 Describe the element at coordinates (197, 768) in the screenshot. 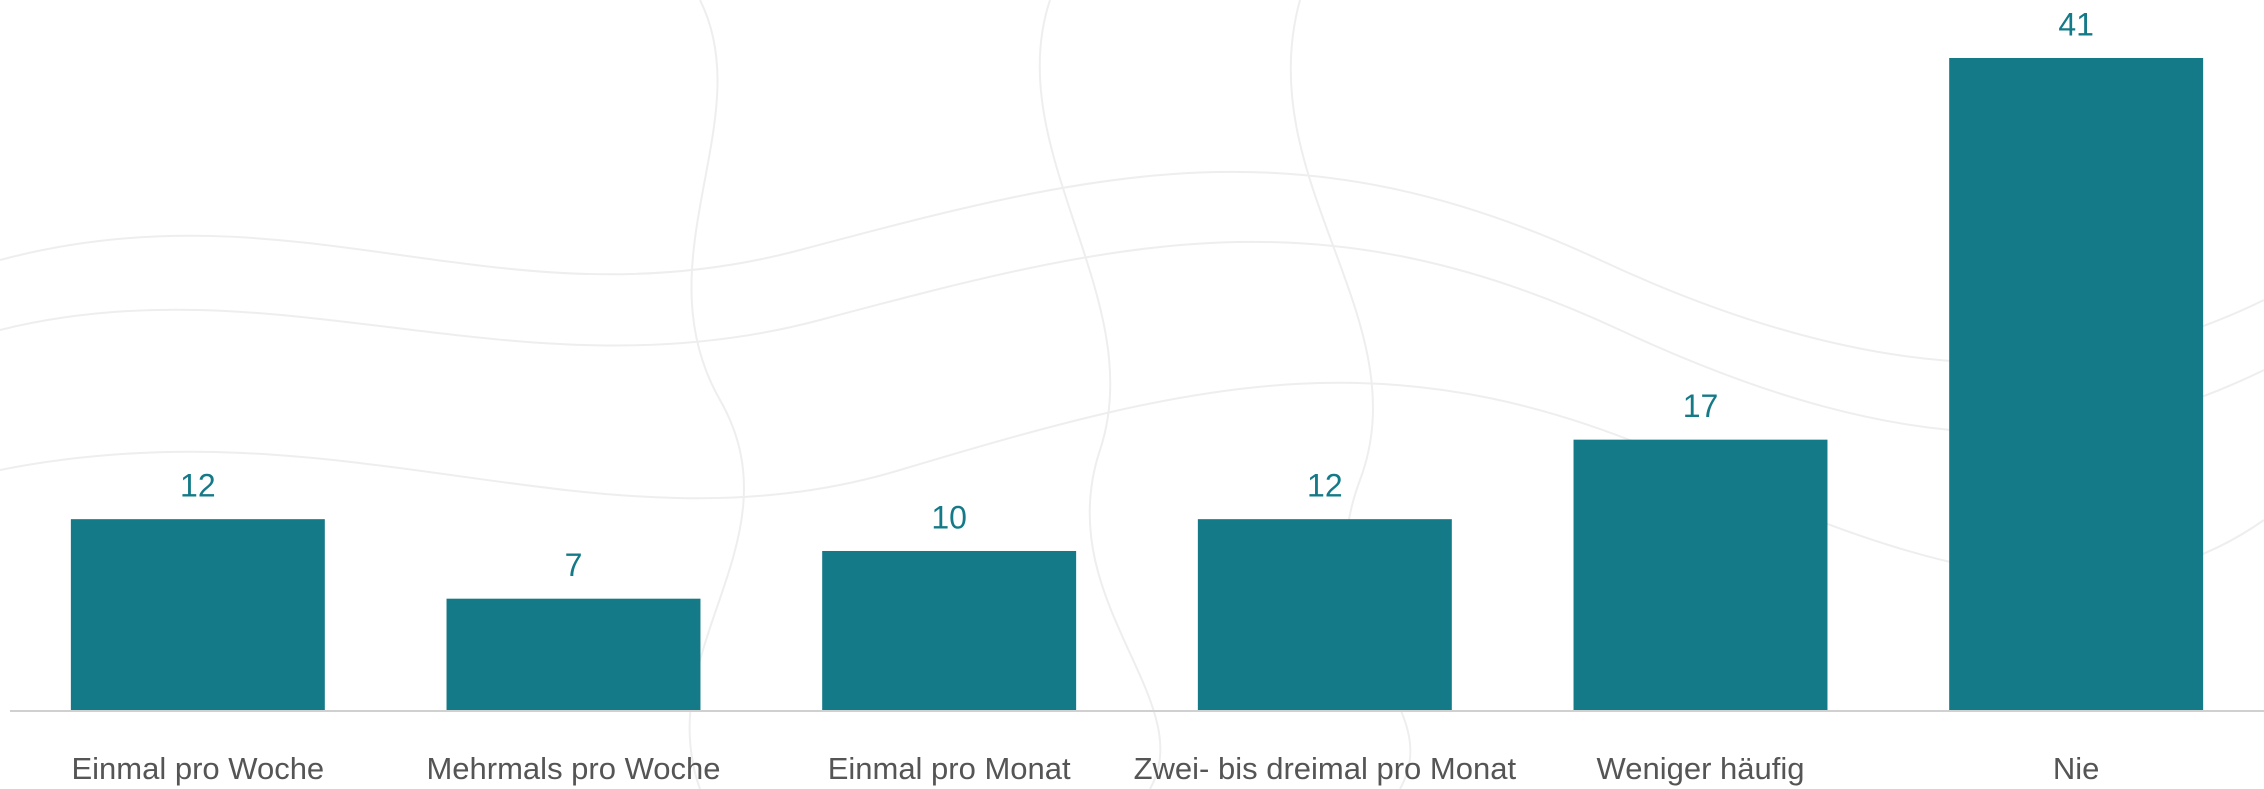

I see `x-tick-label: Einmal pro Woche` at that location.